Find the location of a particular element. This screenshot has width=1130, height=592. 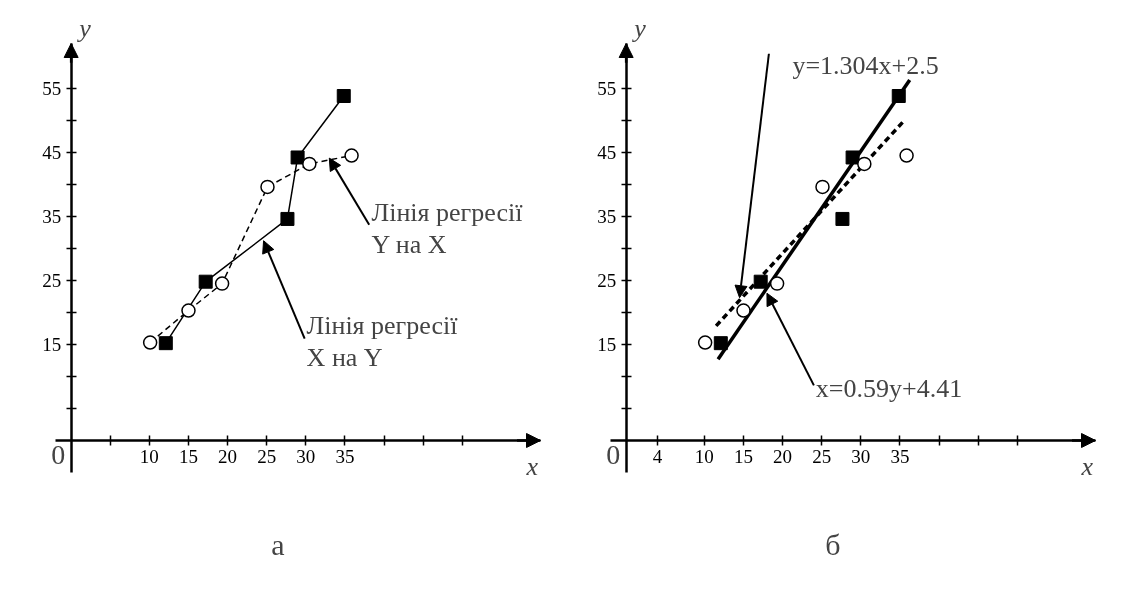

annotation: Лінія регресії X на Y is located at coordinates (382, 342).